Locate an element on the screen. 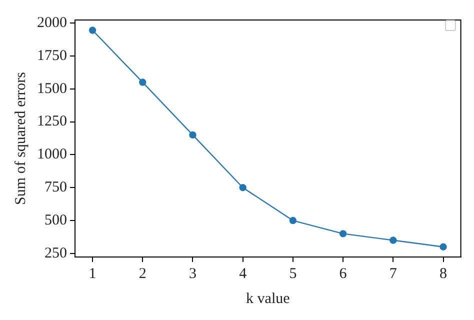 This screenshot has height=320, width=474. x-tick-label: 3 is located at coordinates (192, 274).